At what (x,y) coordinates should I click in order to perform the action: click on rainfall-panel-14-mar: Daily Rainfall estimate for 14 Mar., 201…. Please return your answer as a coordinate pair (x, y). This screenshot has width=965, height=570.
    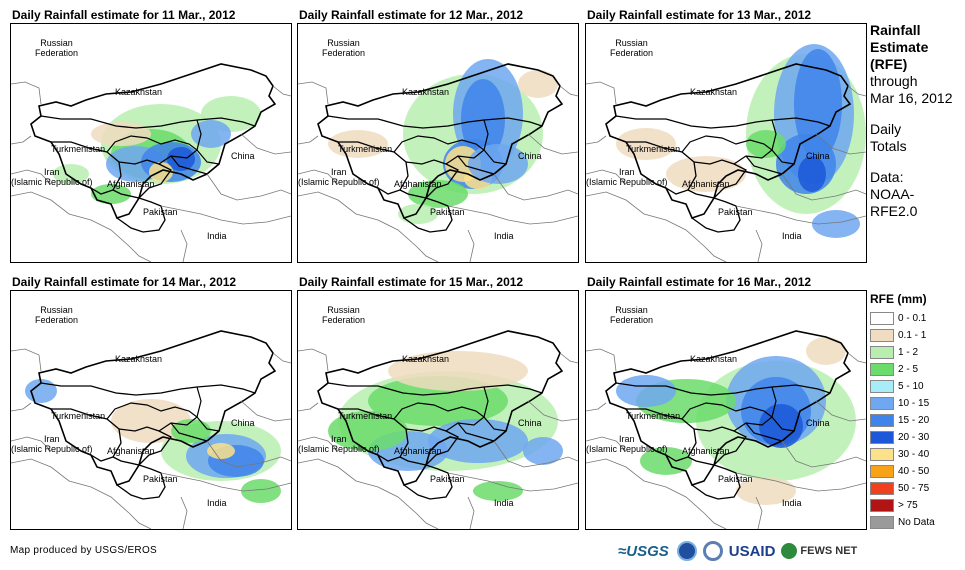
    Looking at the image, I should click on (151, 402).